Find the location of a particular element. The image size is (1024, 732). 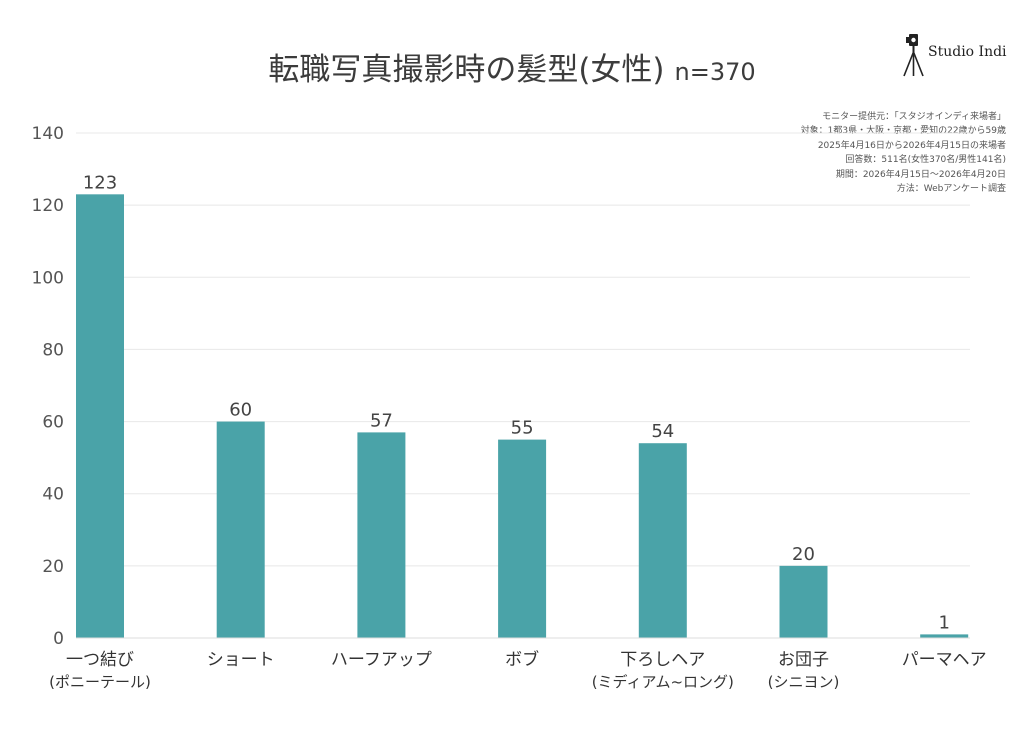

y-tick-label: 60 is located at coordinates (53, 423).